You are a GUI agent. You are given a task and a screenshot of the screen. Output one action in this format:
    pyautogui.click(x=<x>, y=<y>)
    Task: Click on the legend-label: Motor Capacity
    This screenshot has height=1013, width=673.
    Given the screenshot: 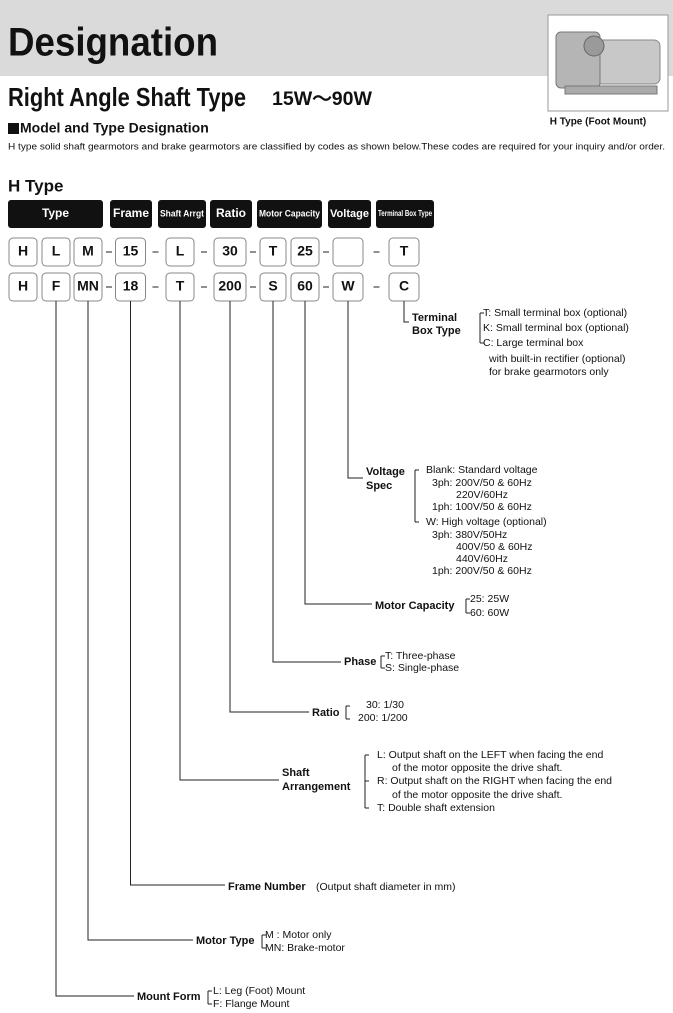 What is the action you would take?
    pyautogui.click(x=415, y=606)
    